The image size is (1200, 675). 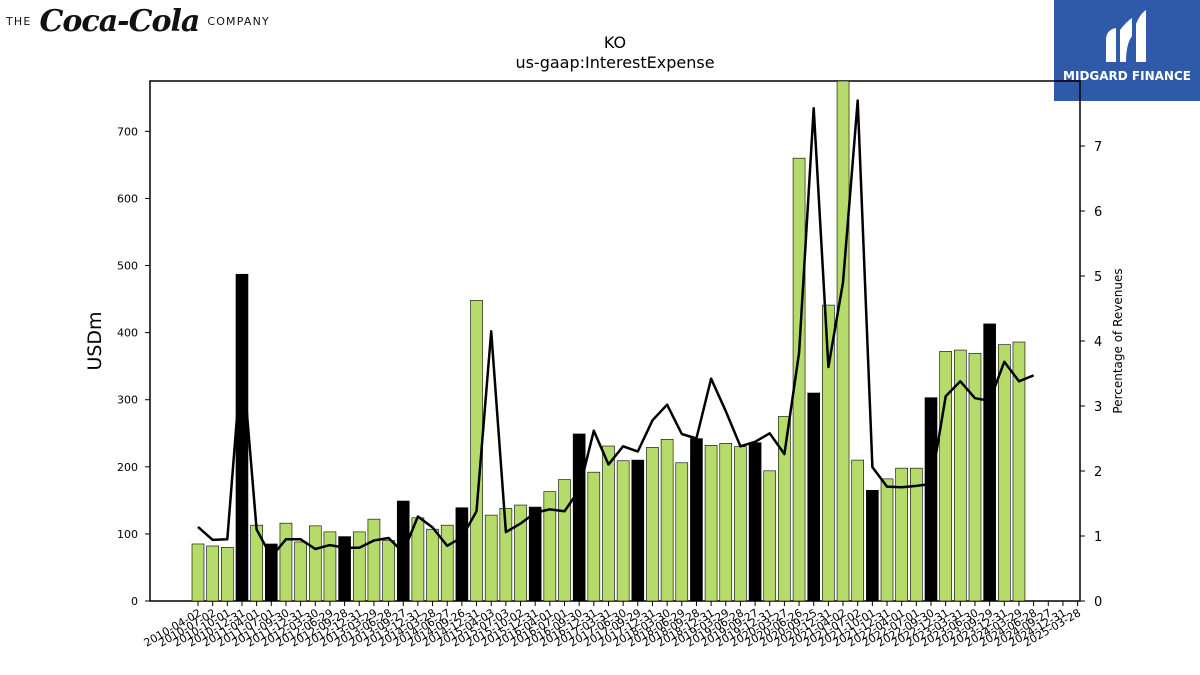 I want to click on y-axis-label: USDm, so click(x=95, y=340).